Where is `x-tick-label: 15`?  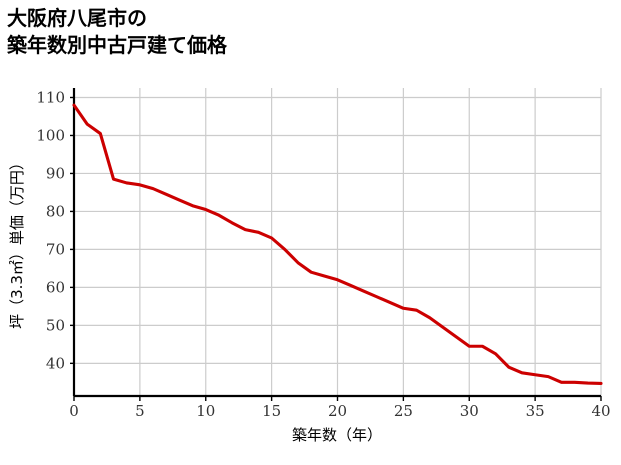 x-tick-label: 15 is located at coordinates (271, 411).